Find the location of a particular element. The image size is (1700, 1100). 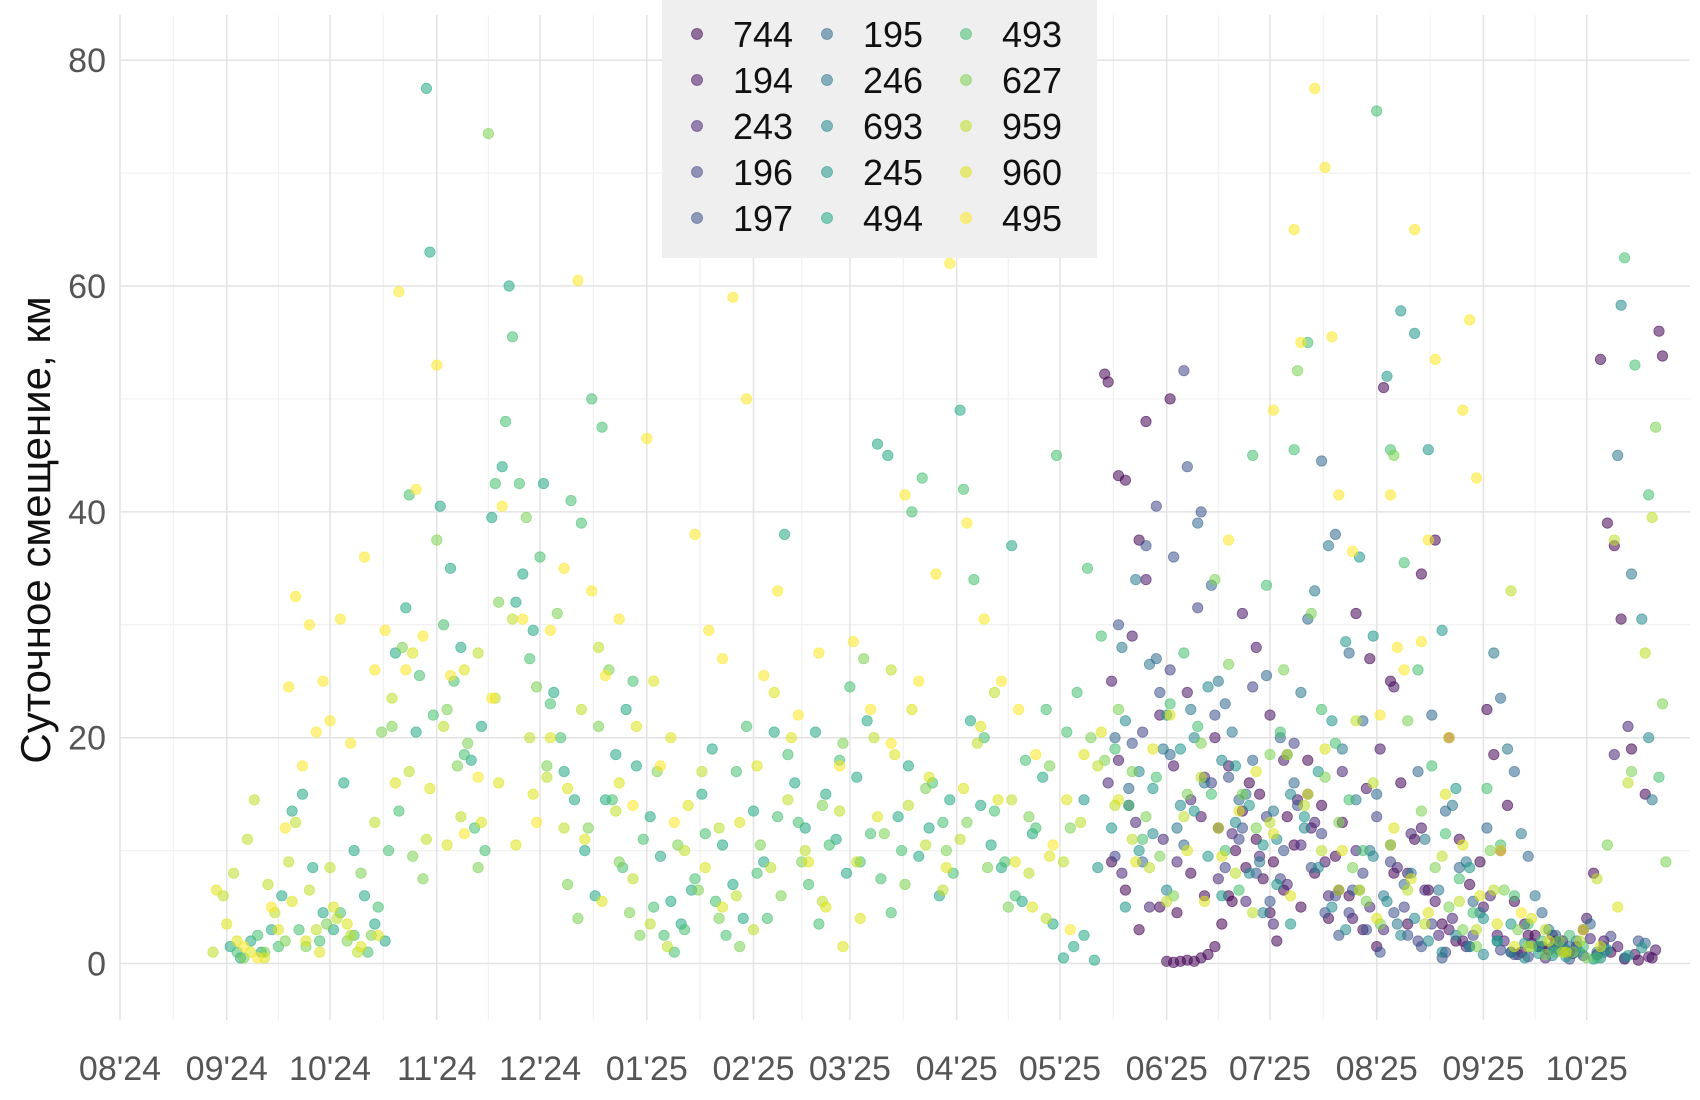

legend-item: 246 is located at coordinates (872, 80).